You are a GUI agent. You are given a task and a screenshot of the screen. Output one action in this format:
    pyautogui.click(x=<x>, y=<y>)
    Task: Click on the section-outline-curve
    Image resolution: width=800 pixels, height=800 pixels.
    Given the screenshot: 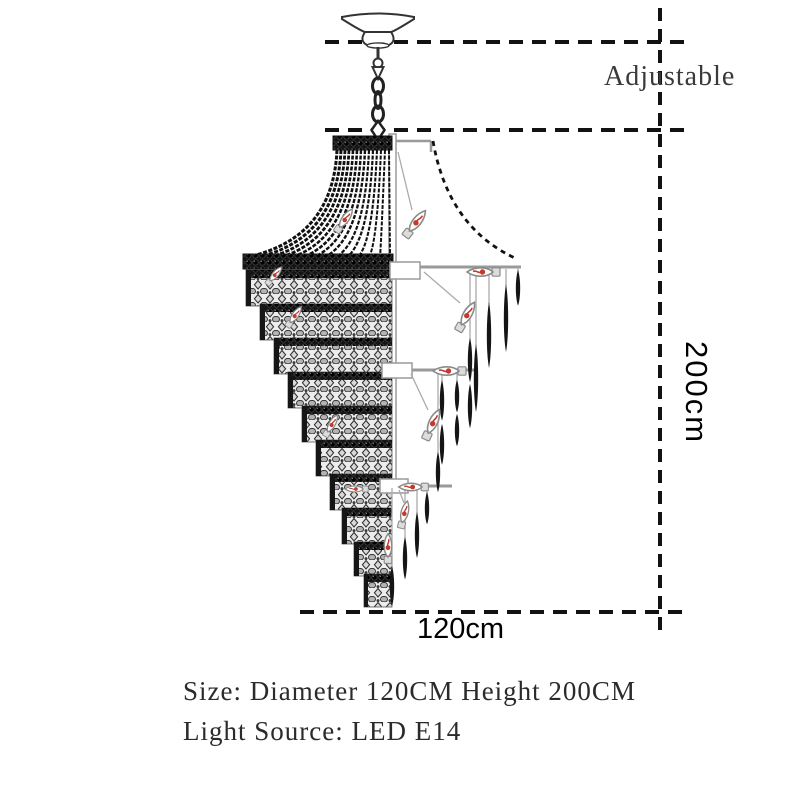 What is the action you would take?
    pyautogui.click(x=474, y=200)
    